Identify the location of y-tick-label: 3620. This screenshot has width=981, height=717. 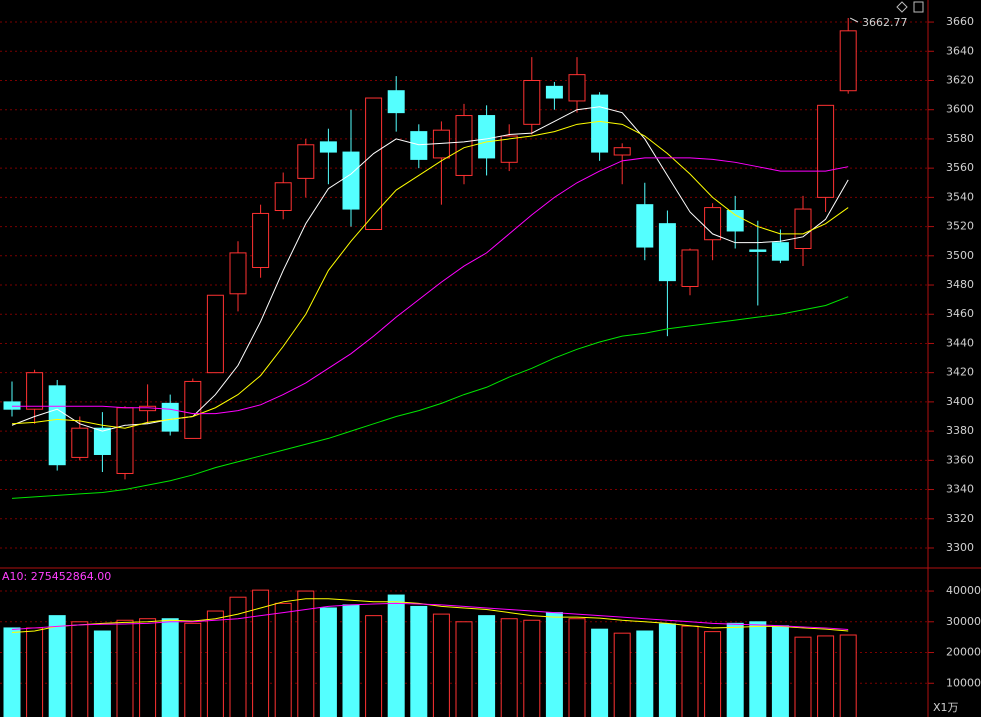
(960, 79).